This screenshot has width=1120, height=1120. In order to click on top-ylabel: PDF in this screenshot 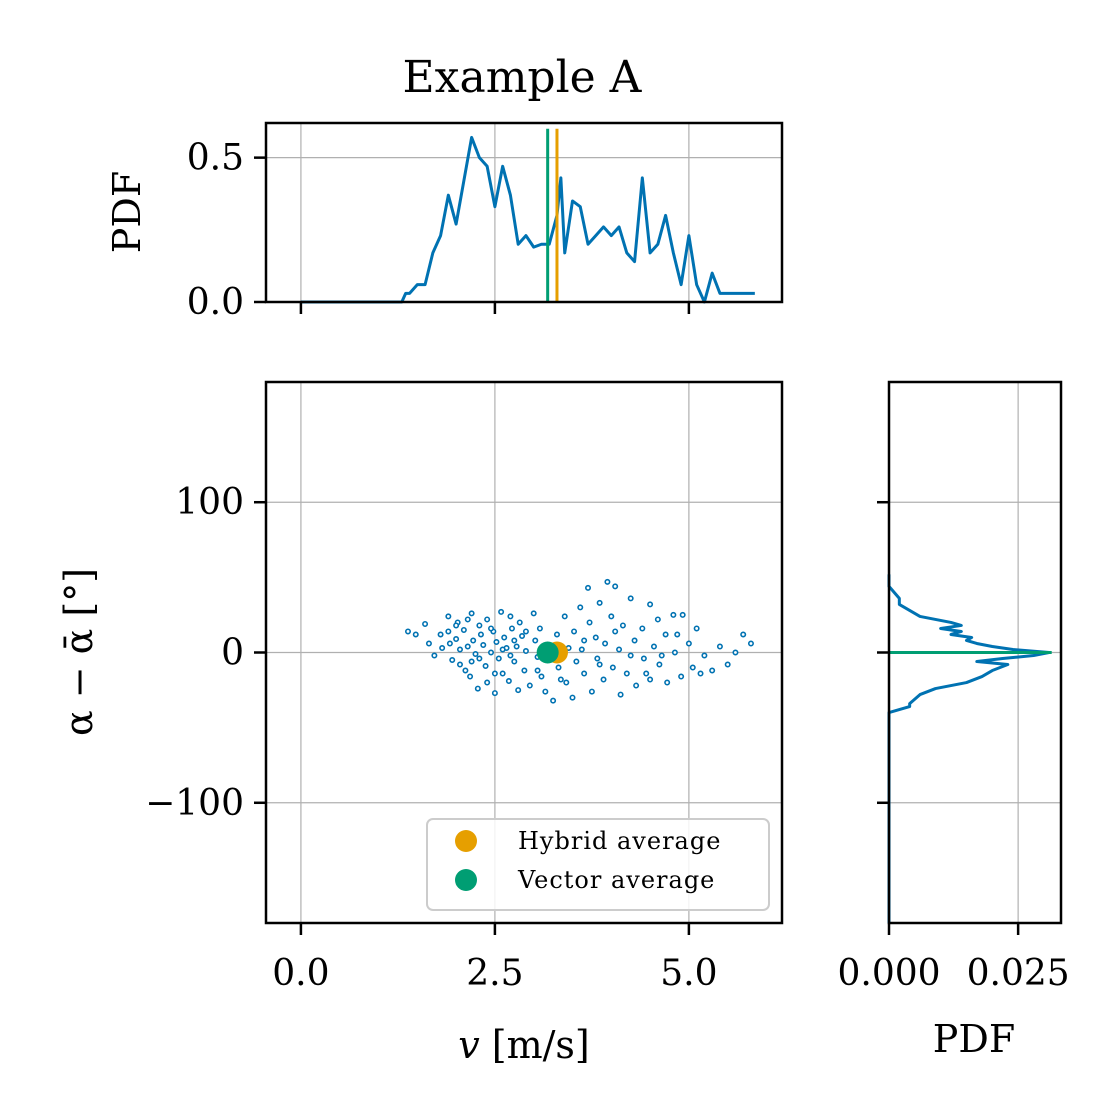, I will do `click(127, 212)`.